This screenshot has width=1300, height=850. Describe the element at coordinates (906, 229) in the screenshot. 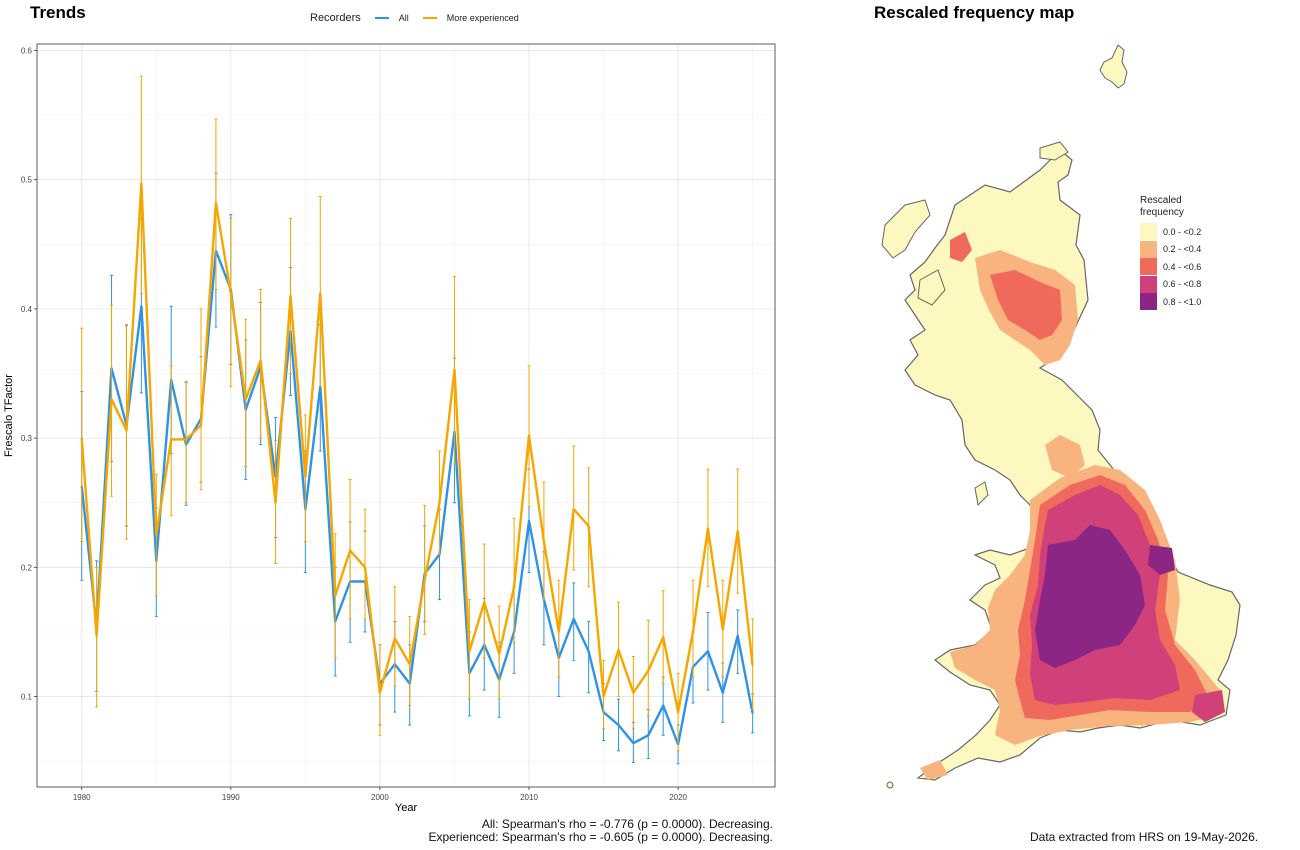

I see `western-isles` at that location.